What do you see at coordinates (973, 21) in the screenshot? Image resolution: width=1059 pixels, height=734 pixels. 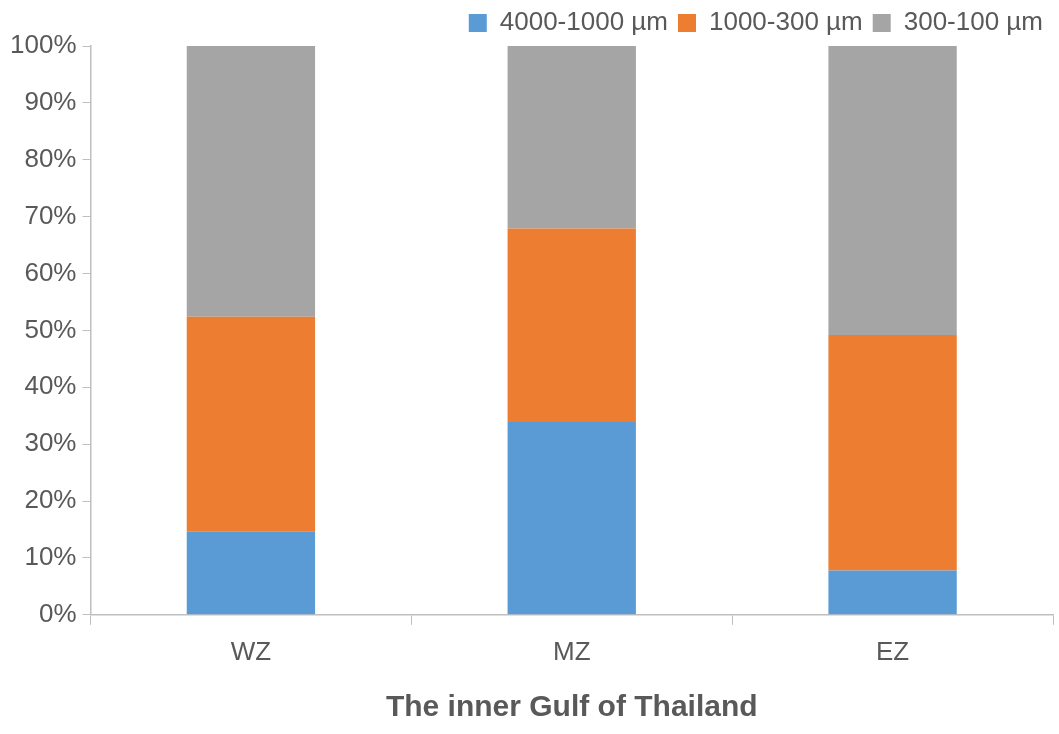 I see `legend-label: 300-100 µm` at bounding box center [973, 21].